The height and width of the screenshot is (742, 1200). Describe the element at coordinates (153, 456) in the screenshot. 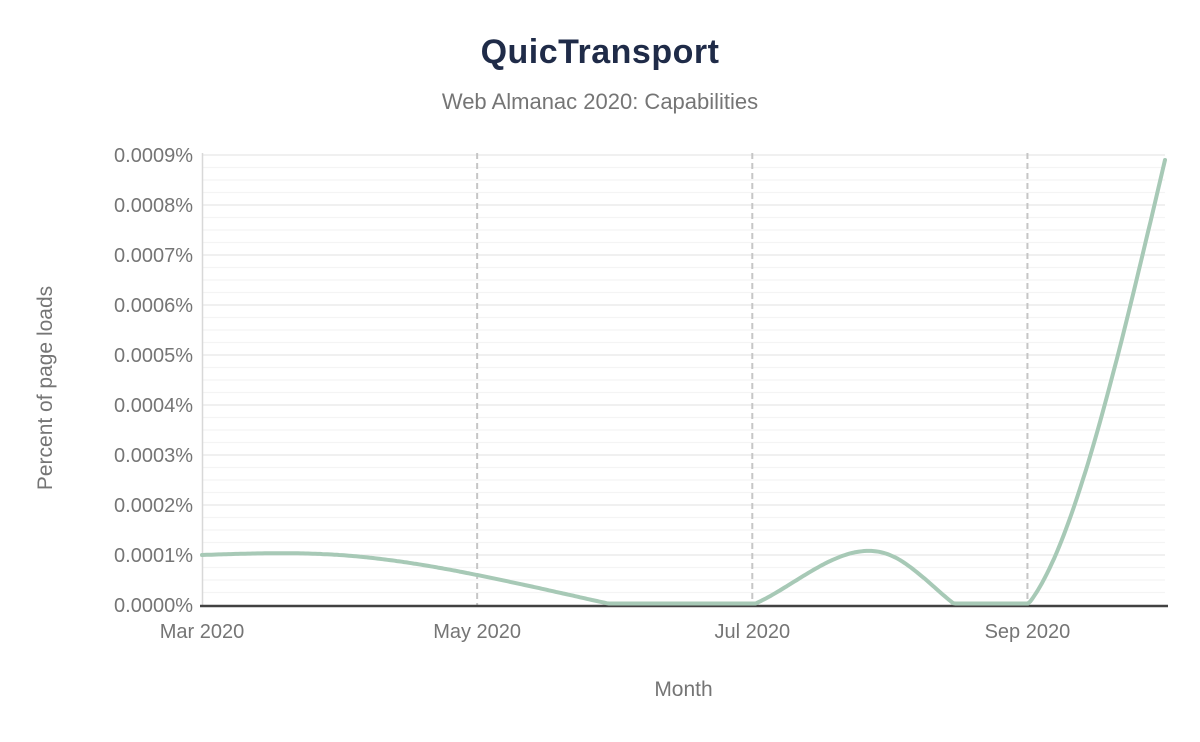

I see `y-tick-label: 0.0003%` at that location.